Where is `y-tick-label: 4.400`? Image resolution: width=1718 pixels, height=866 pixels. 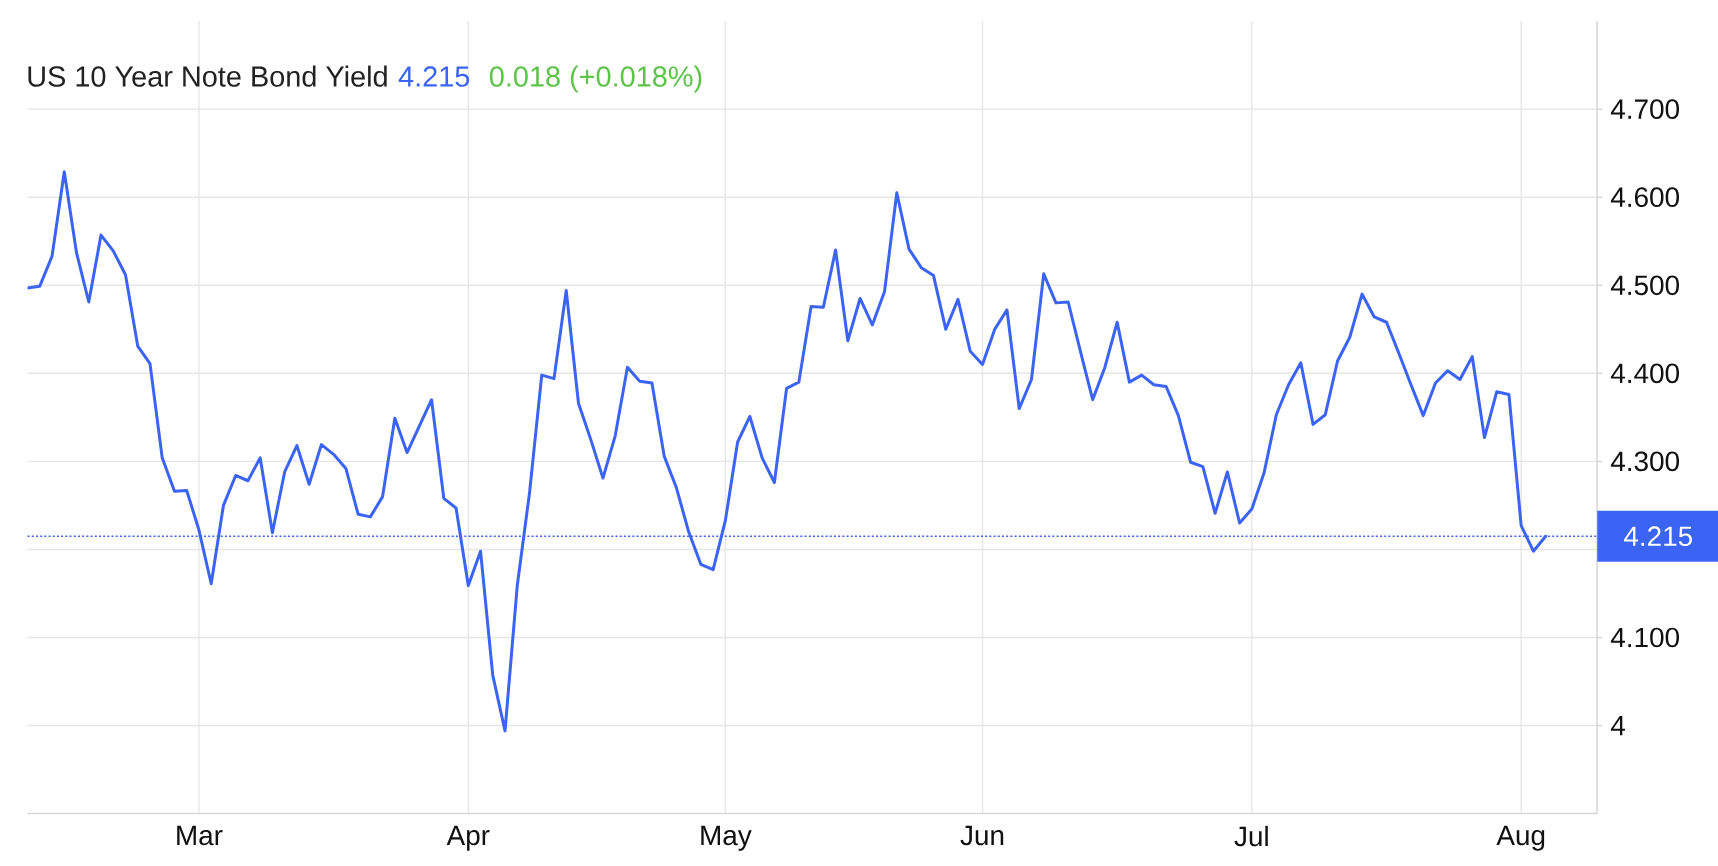
y-tick-label: 4.400 is located at coordinates (1644, 373).